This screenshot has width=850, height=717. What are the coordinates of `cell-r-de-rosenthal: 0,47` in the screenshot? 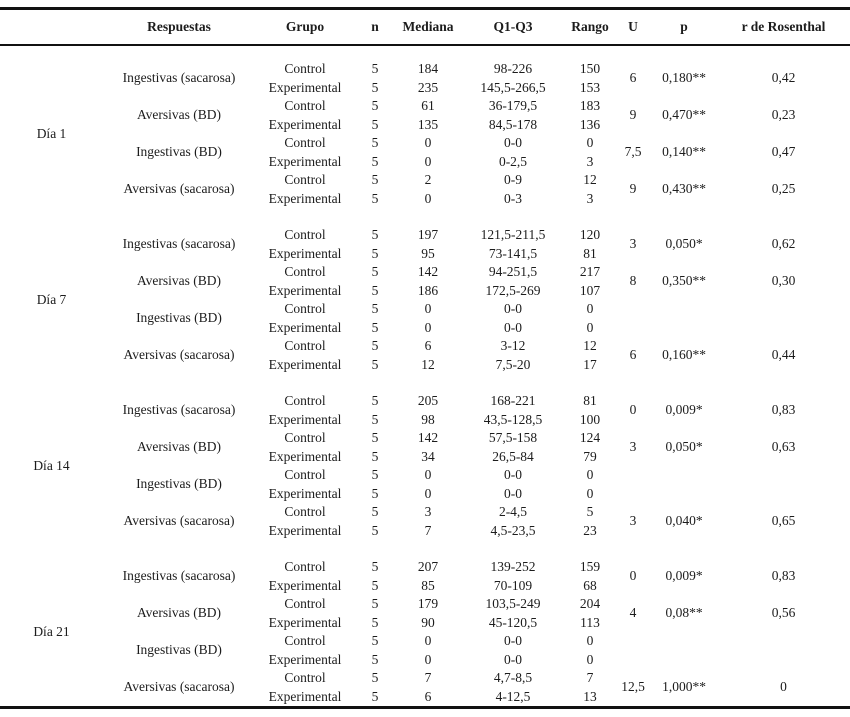 It's located at (783, 152).